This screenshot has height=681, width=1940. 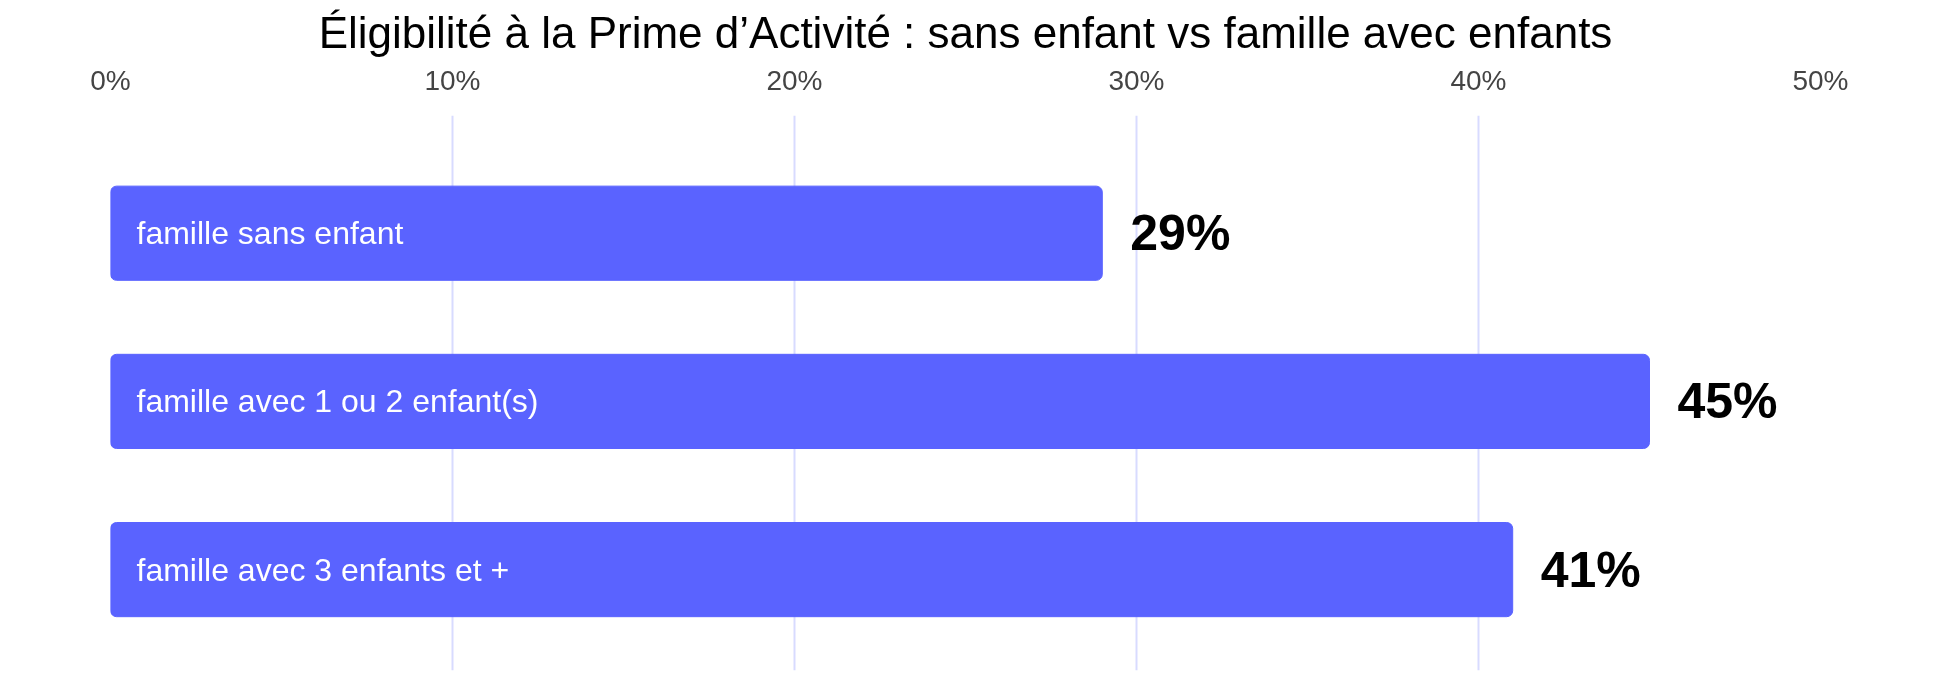 What do you see at coordinates (452, 80) in the screenshot?
I see `x-tick-label: 10%` at bounding box center [452, 80].